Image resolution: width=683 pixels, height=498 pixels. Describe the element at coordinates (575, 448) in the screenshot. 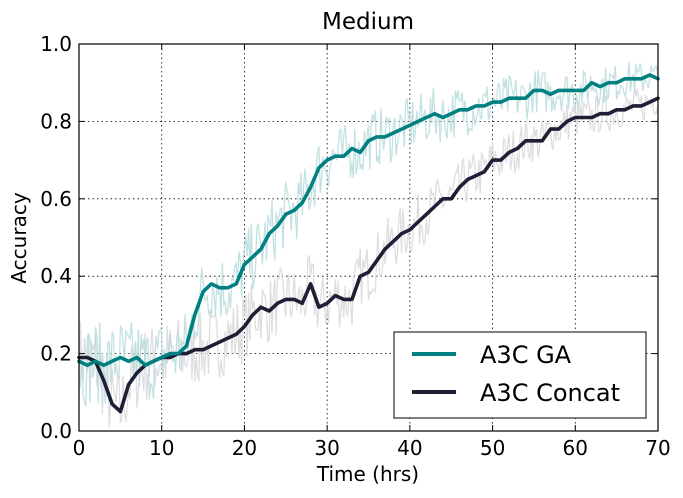

I see `x-tick-label: 60` at that location.